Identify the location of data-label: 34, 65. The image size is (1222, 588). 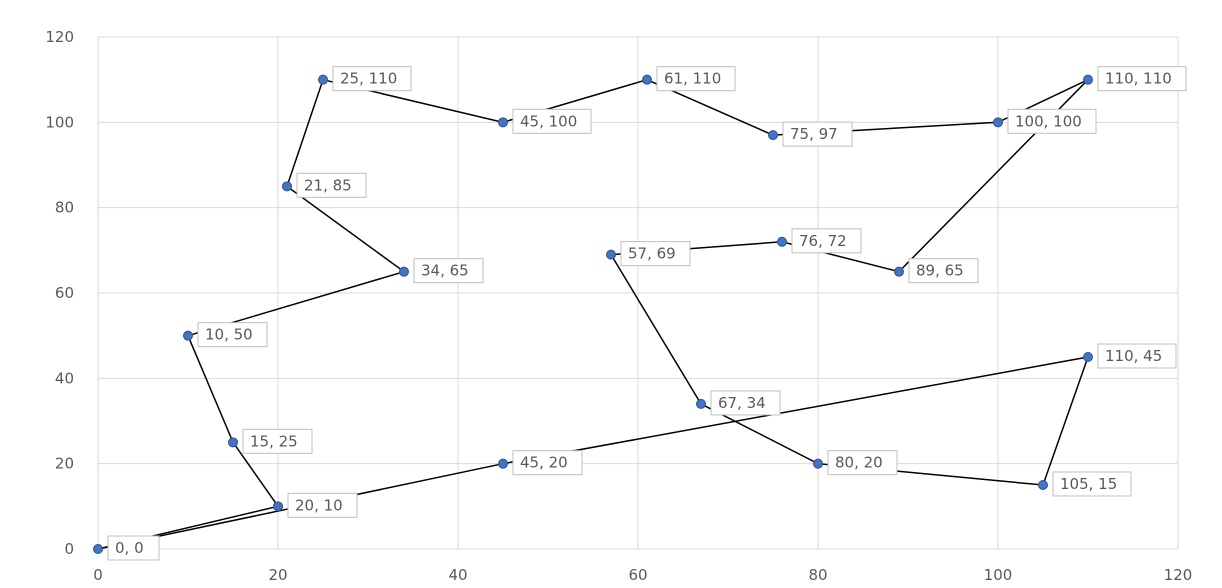
(448, 271).